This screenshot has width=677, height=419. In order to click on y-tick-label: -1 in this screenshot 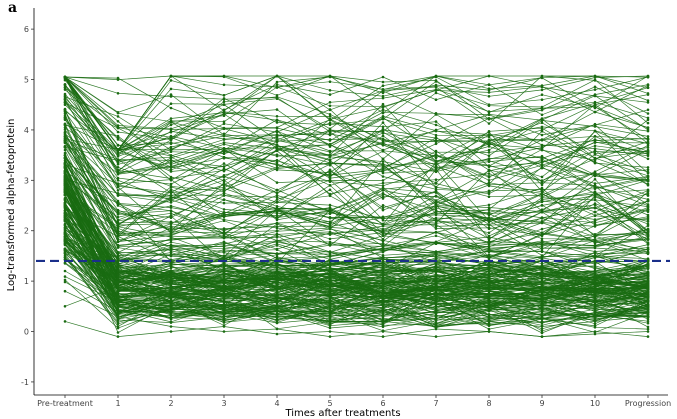, I will do `click(25, 382)`.